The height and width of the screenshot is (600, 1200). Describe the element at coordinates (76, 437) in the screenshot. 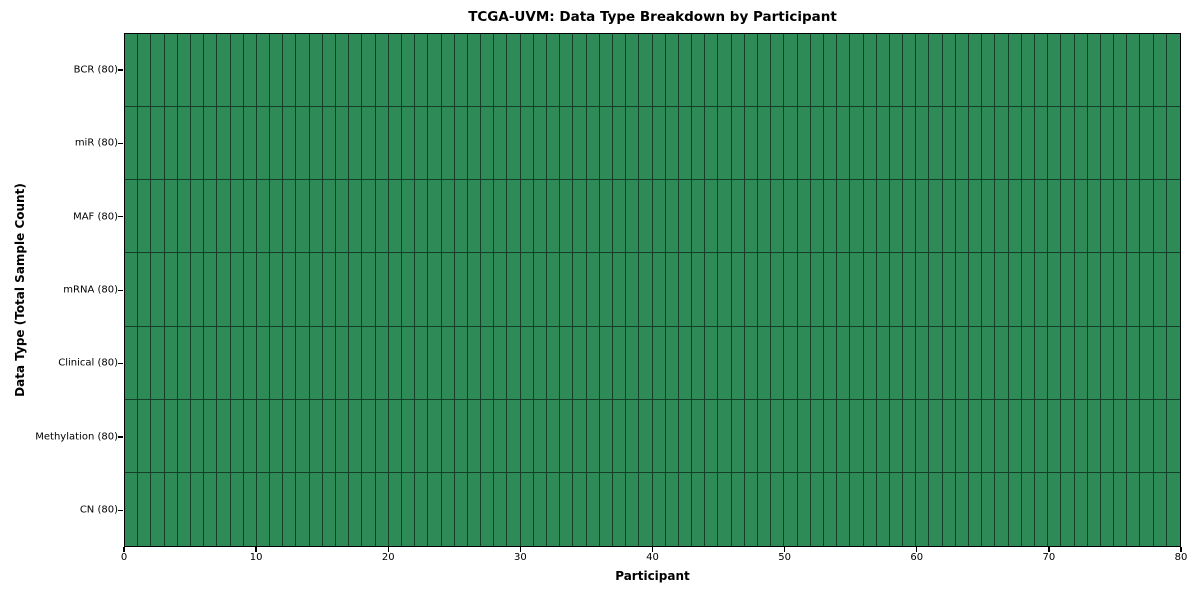

I see `y-tick-label: Methylation (80)` at that location.